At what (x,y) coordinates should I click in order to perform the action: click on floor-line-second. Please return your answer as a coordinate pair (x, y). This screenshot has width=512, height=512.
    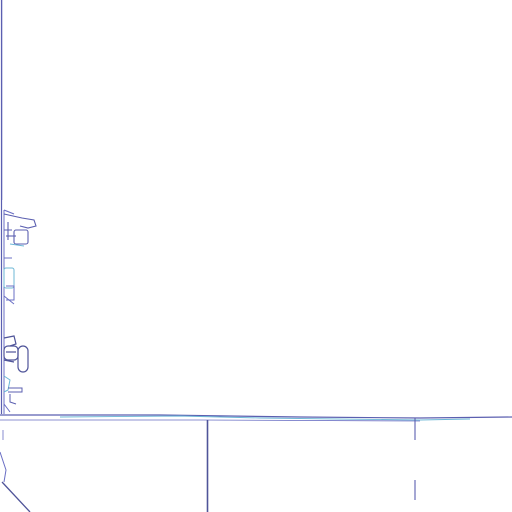
    Looking at the image, I should click on (210, 420).